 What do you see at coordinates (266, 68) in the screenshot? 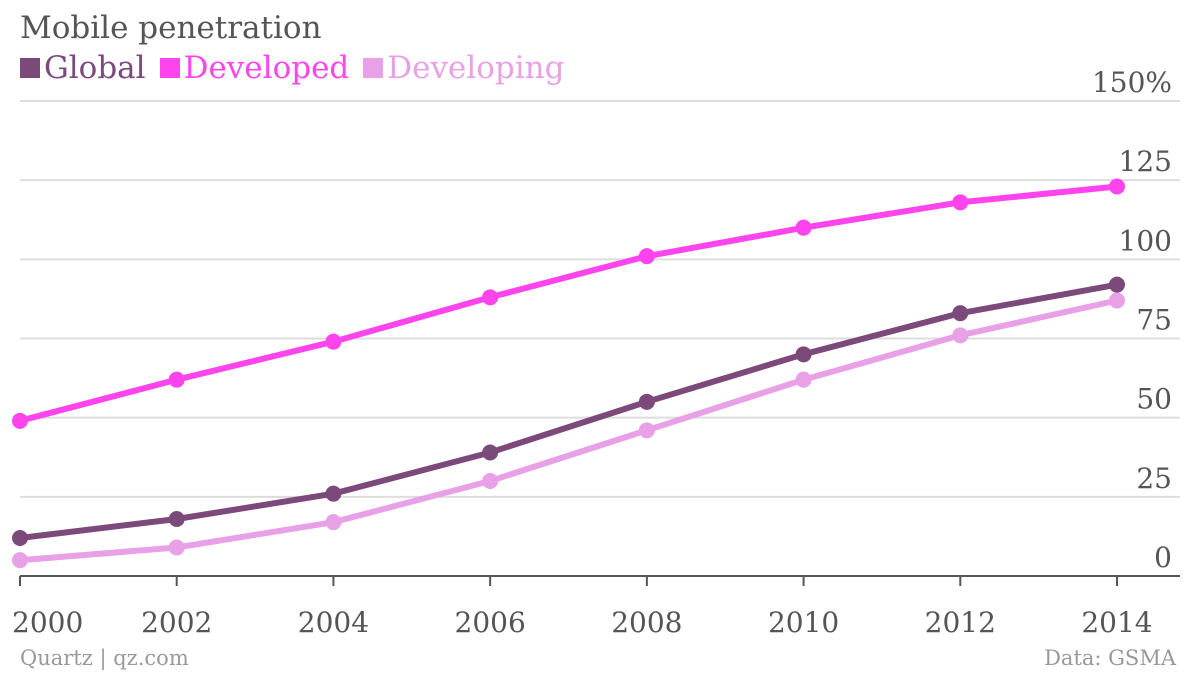
I see `legend-label: Developed` at bounding box center [266, 68].